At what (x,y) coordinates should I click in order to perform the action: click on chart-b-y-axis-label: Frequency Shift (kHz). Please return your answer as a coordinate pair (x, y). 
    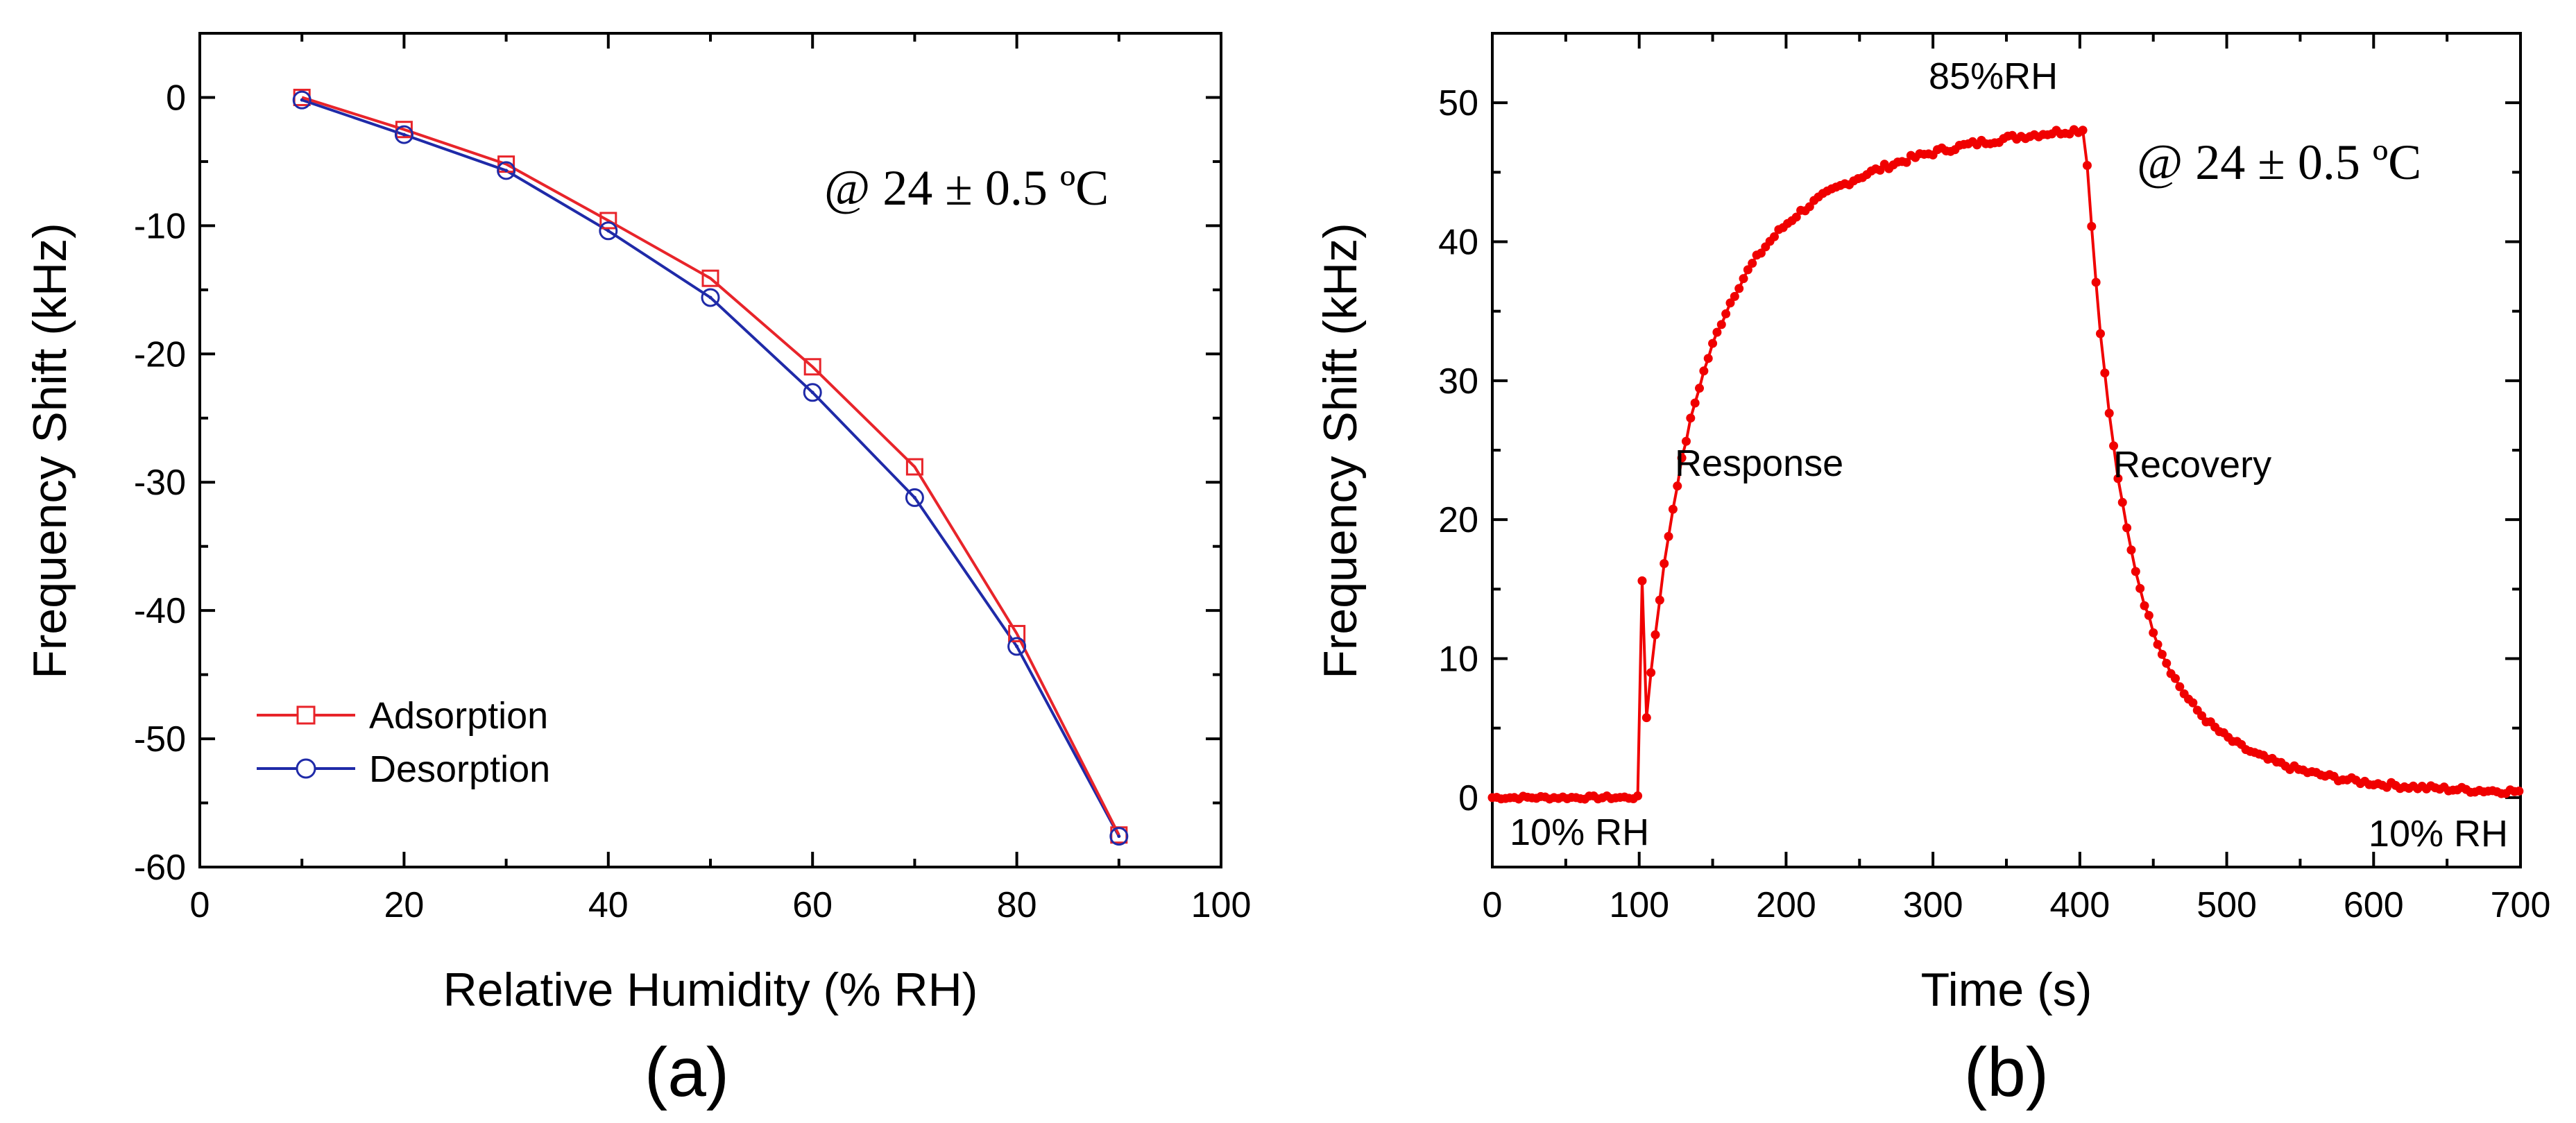
    Looking at the image, I should click on (1340, 451).